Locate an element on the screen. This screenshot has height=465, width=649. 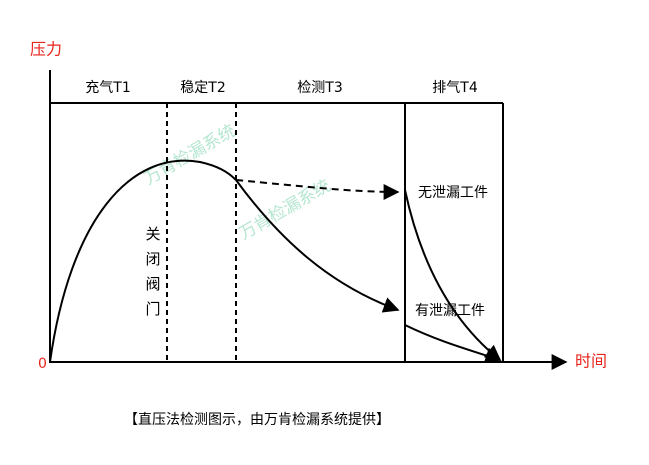
curve-label: 有泄漏工件 is located at coordinates (450, 311).